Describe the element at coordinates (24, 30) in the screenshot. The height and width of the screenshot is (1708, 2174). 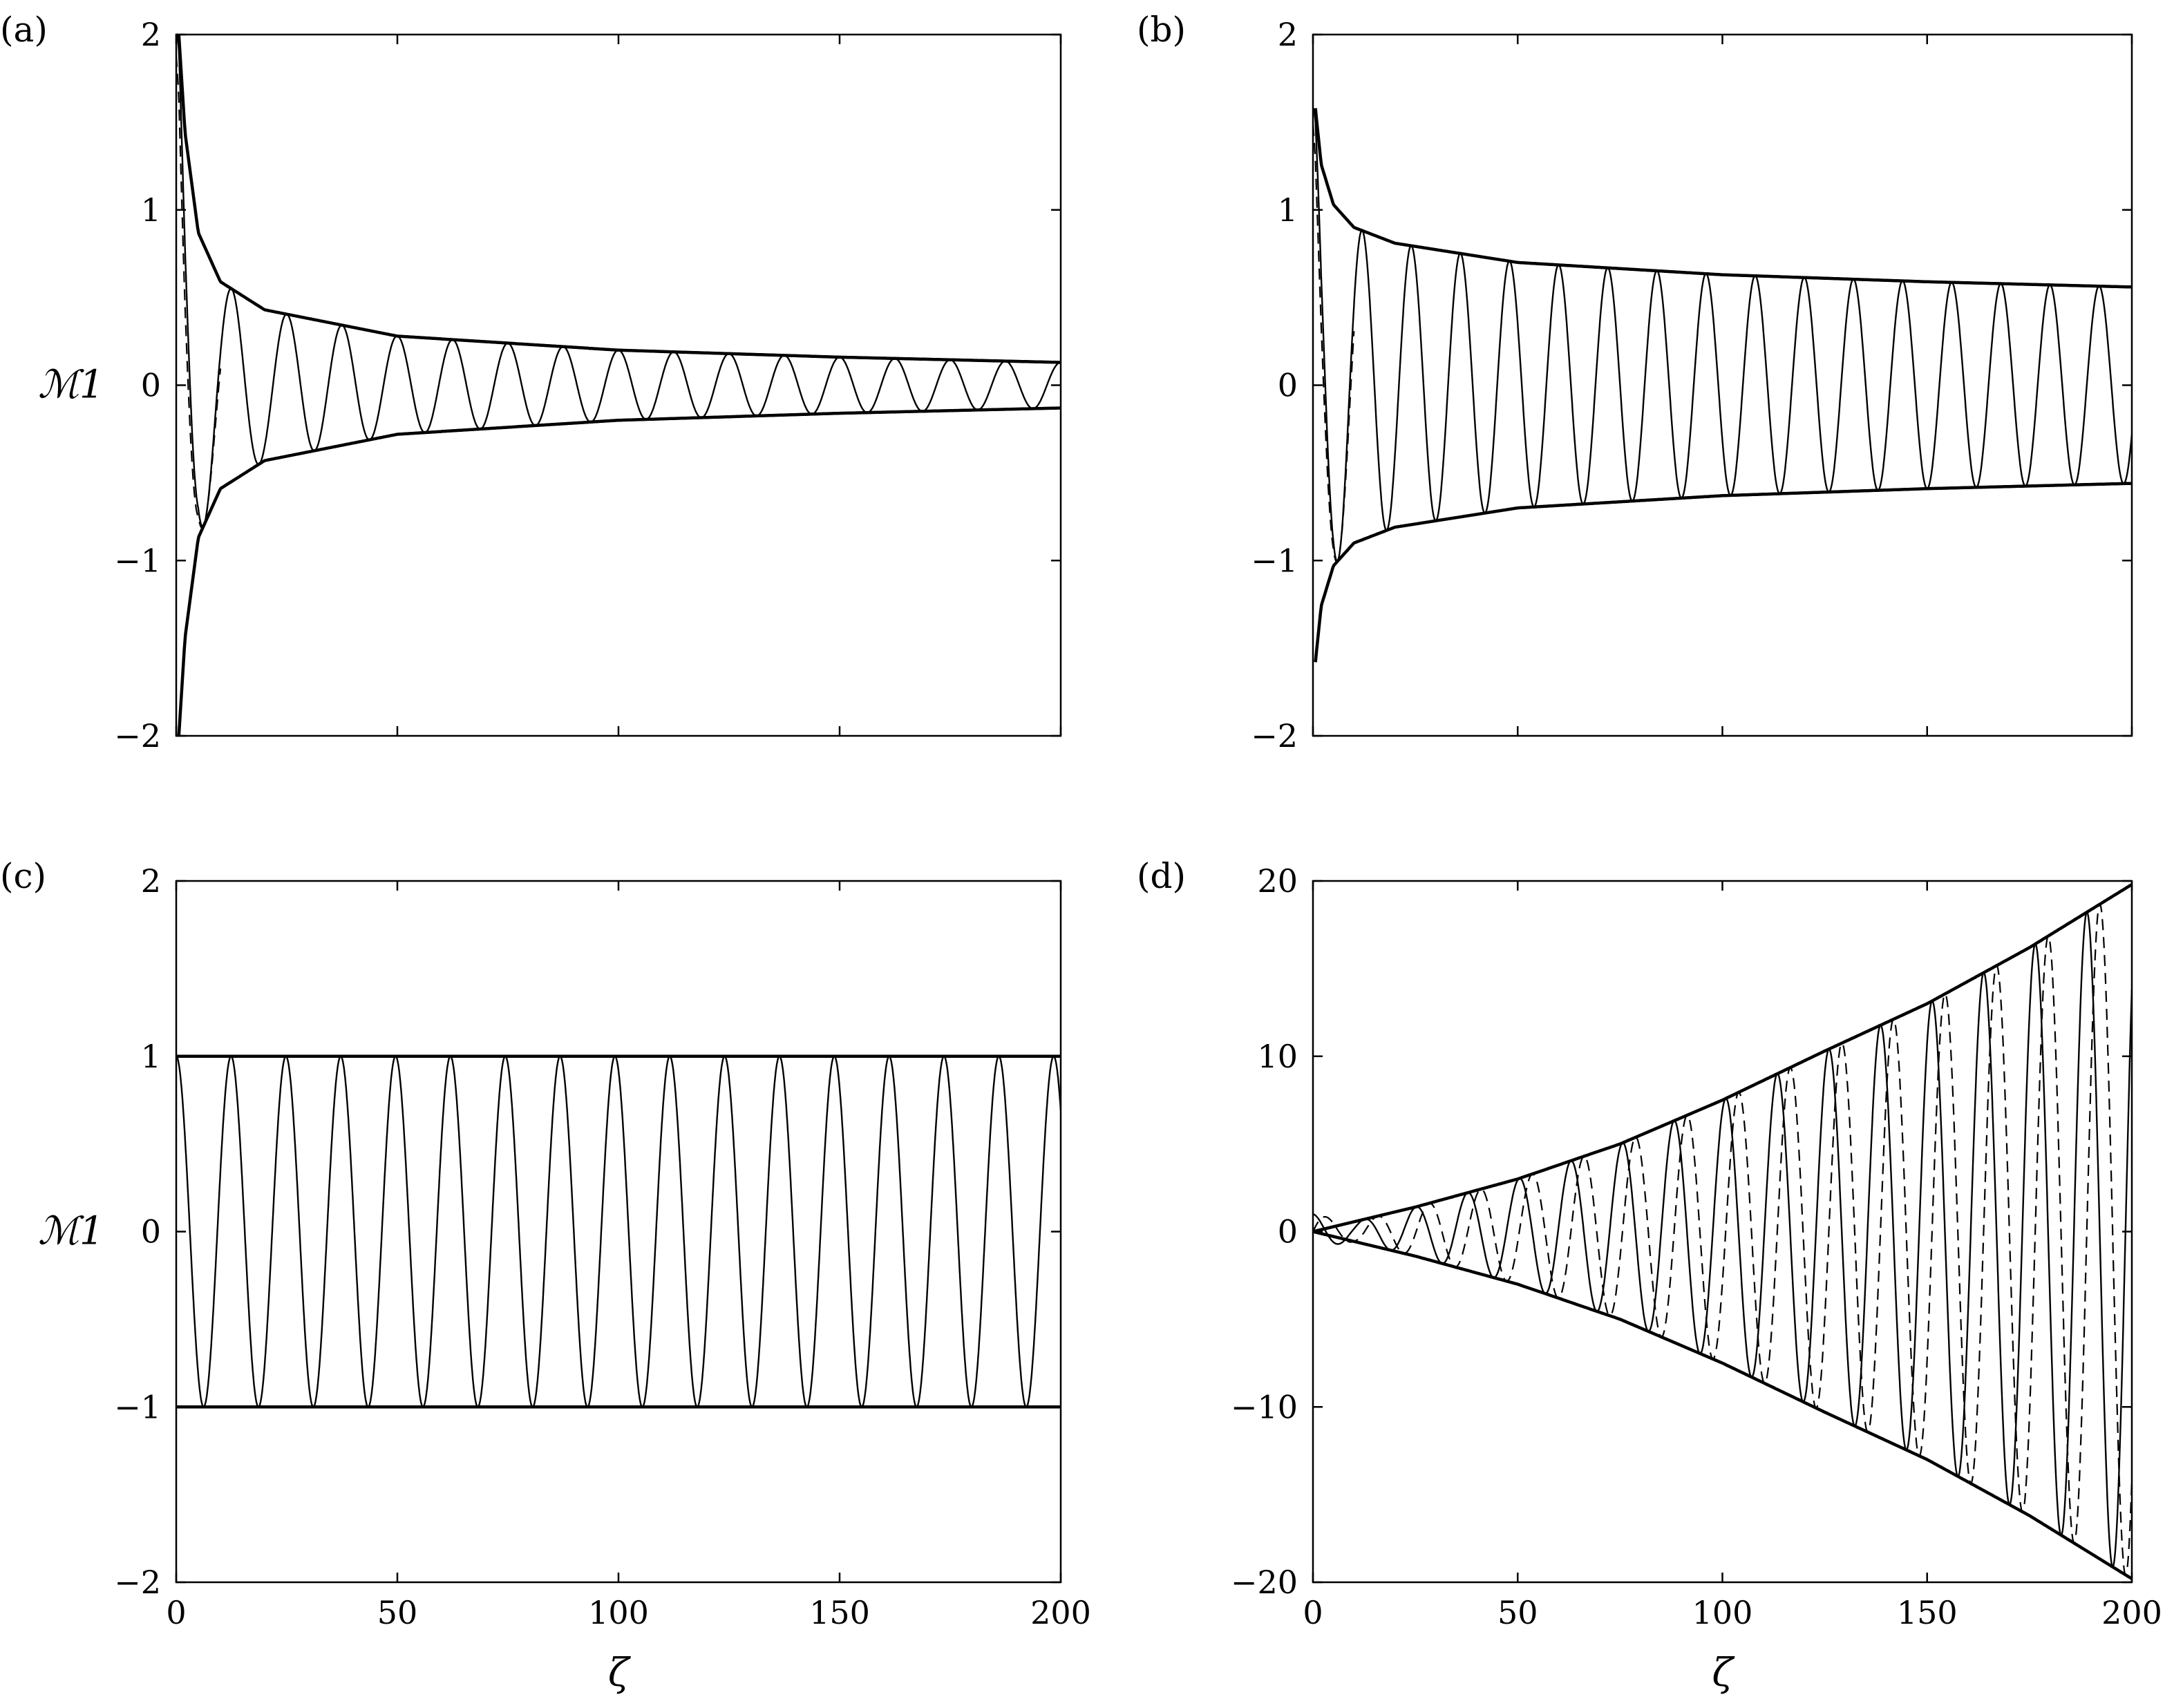
I see `panel-label: (a)` at that location.